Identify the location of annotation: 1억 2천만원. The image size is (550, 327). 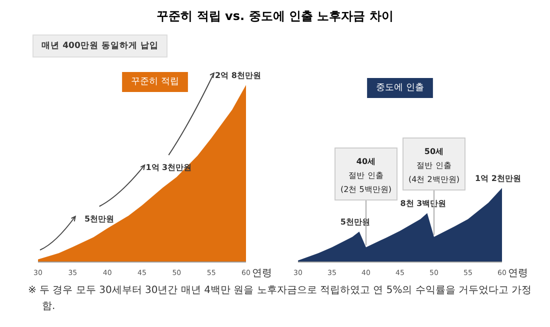
(498, 178).